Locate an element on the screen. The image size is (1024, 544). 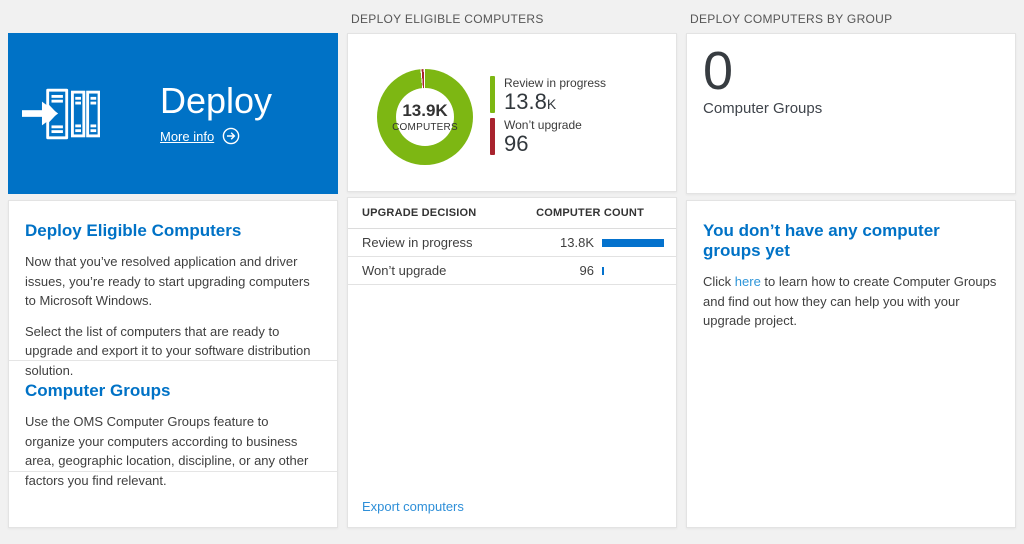
legend-swatch-red is located at coordinates (492, 137).